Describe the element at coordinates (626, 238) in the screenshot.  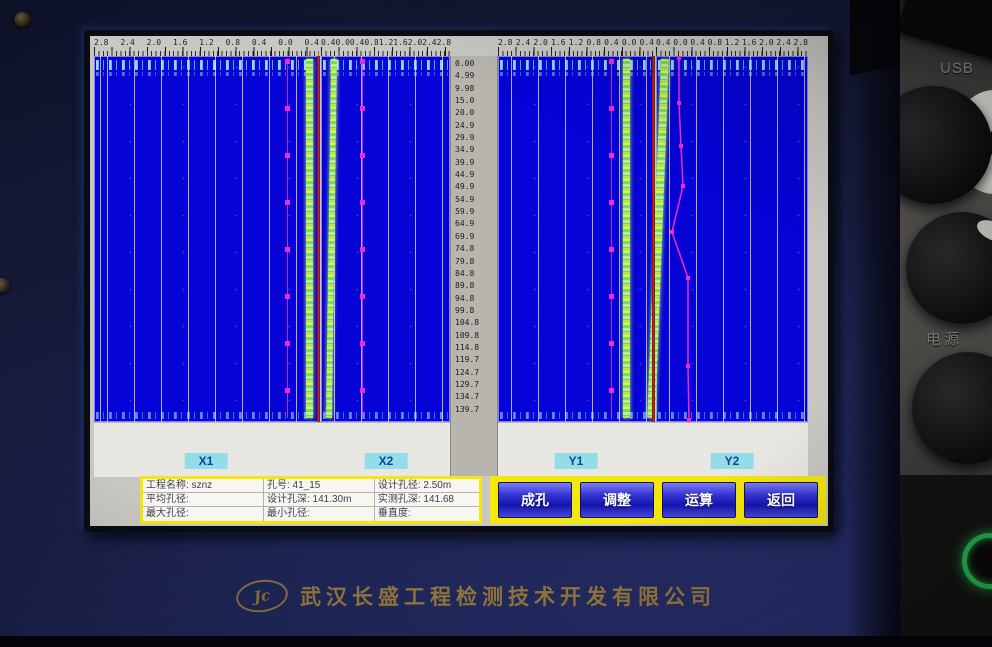
I see `wall-echo-trace-y1` at that location.